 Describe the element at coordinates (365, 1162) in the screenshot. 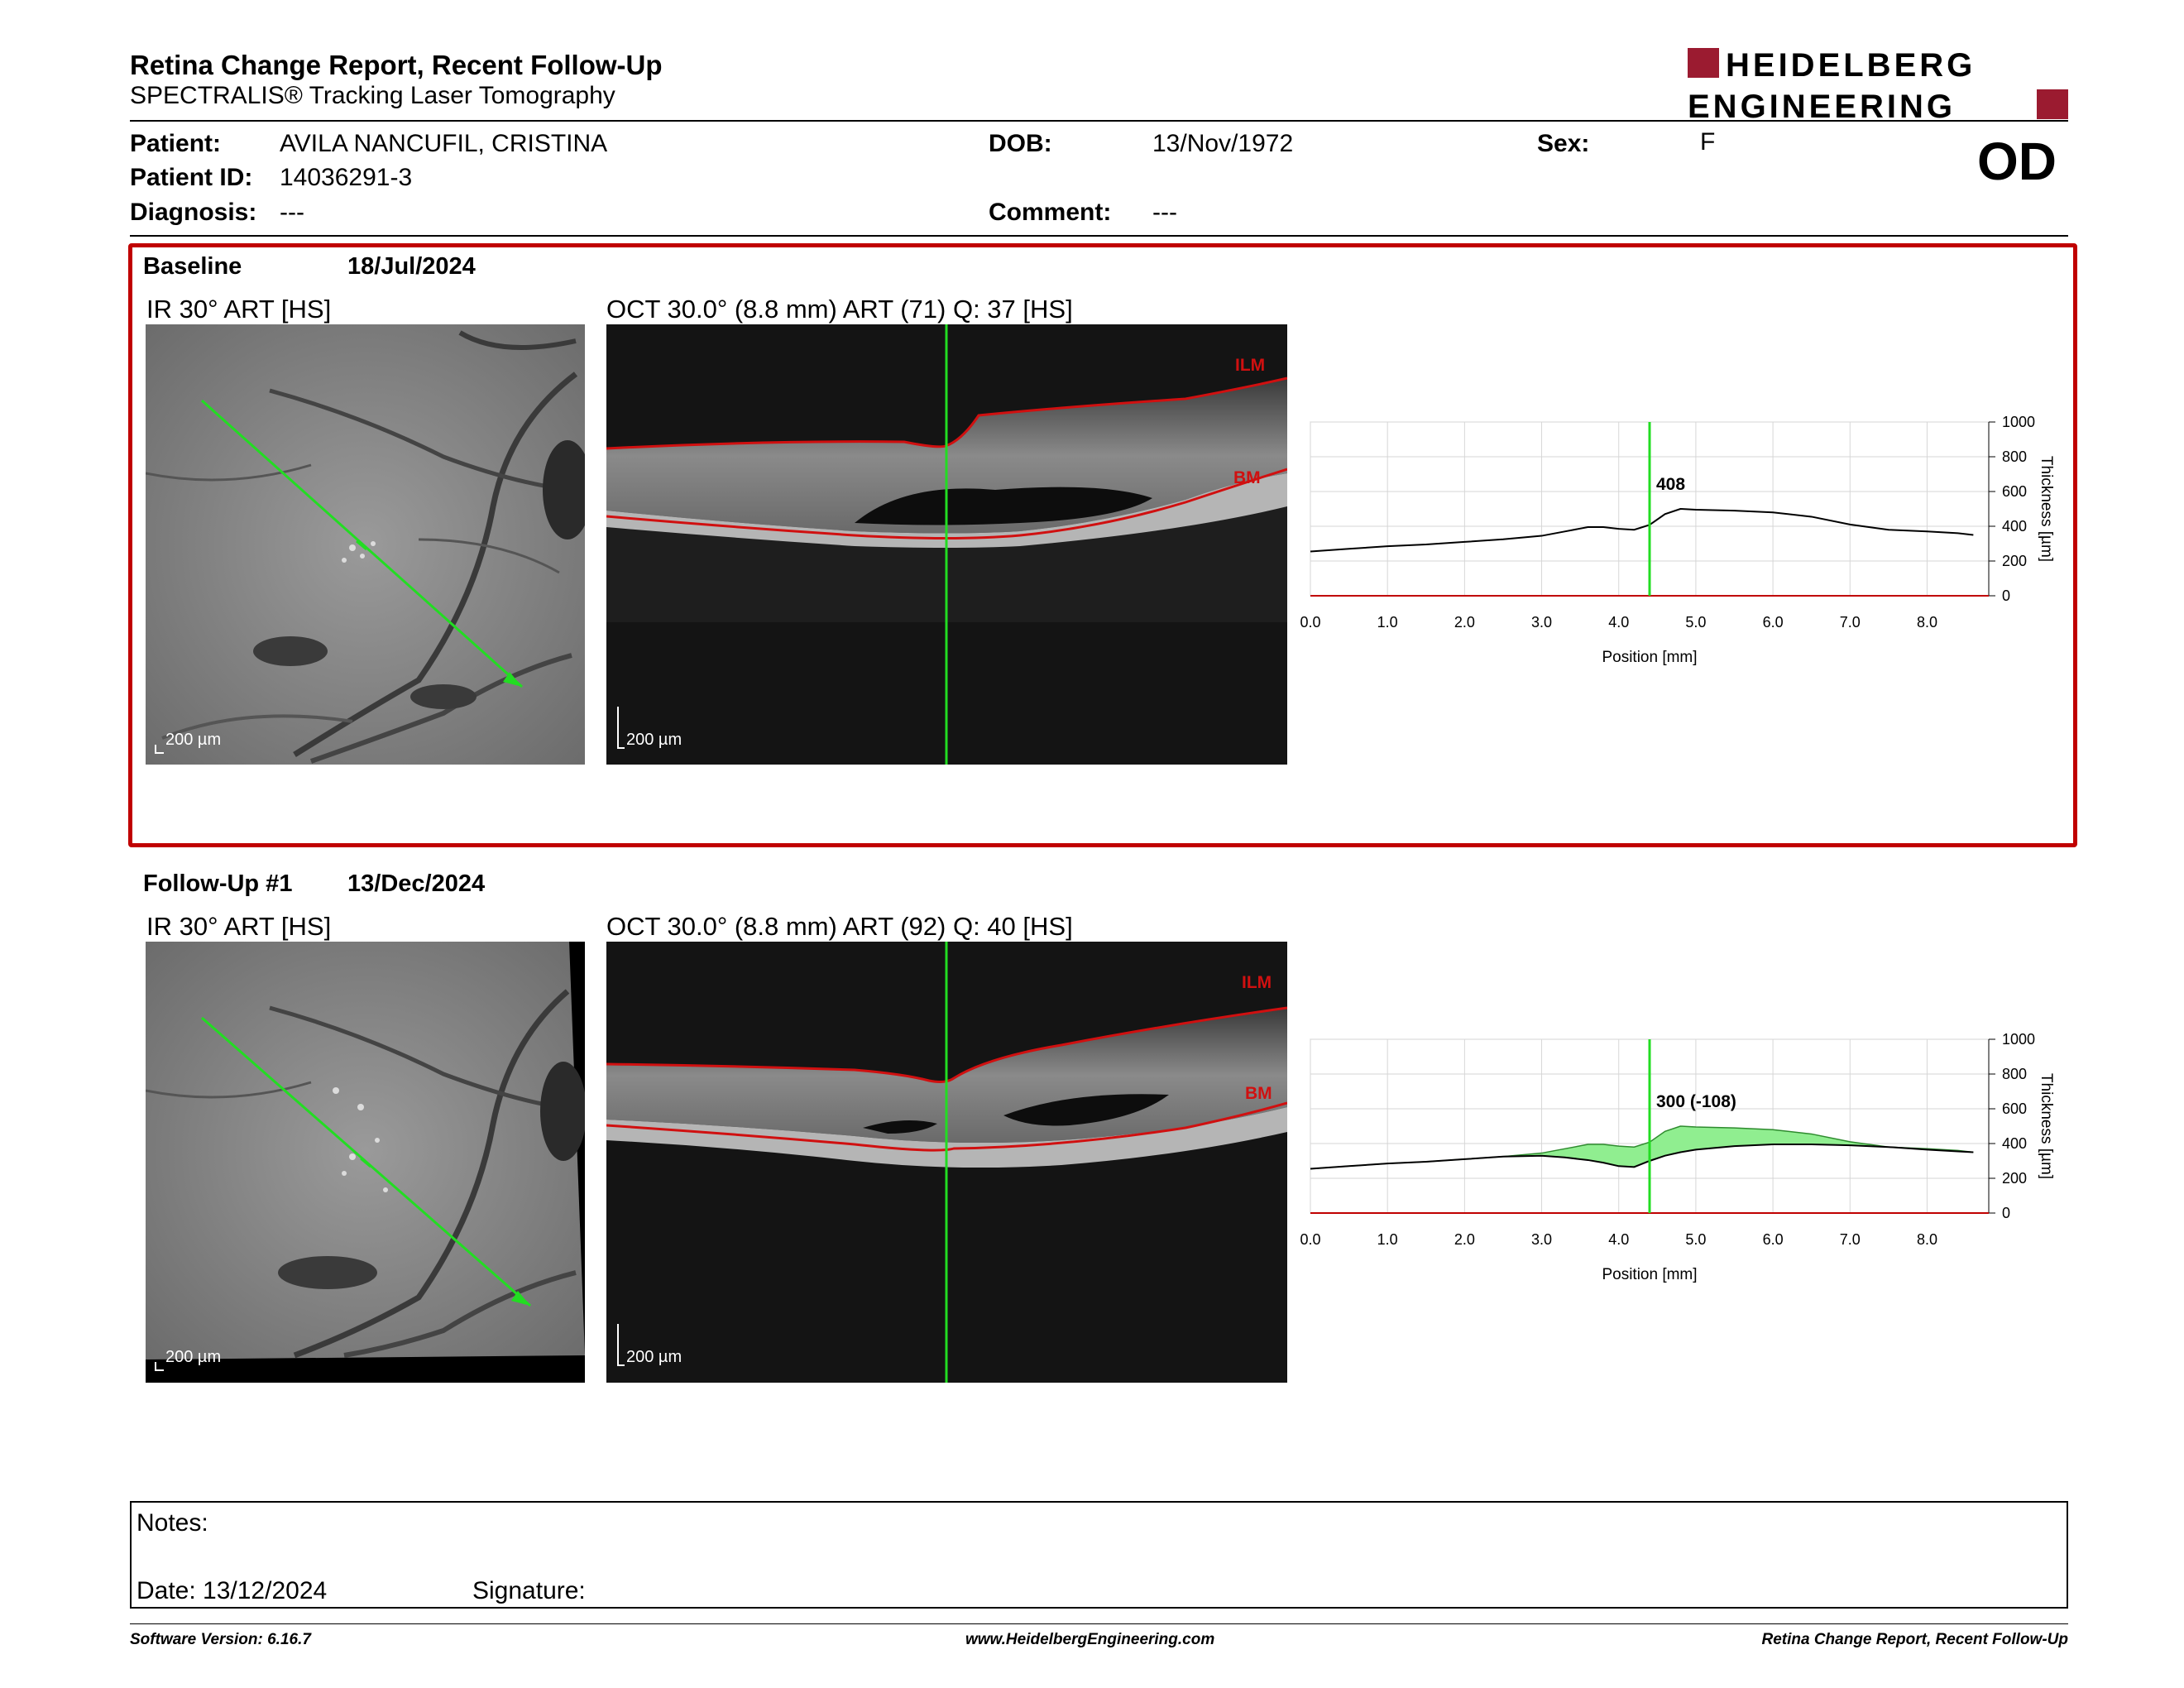

I see `followup-ir-fundus-image: 200 µm` at that location.